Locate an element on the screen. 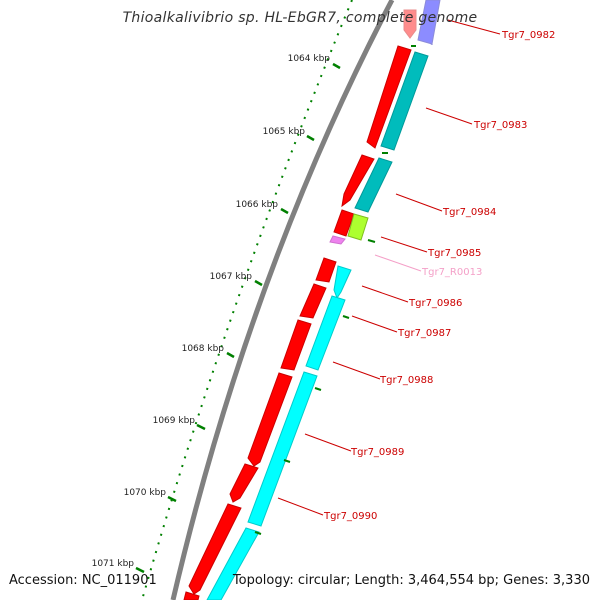  feature-label: Tgr7_0985 is located at coordinates (454, 253).